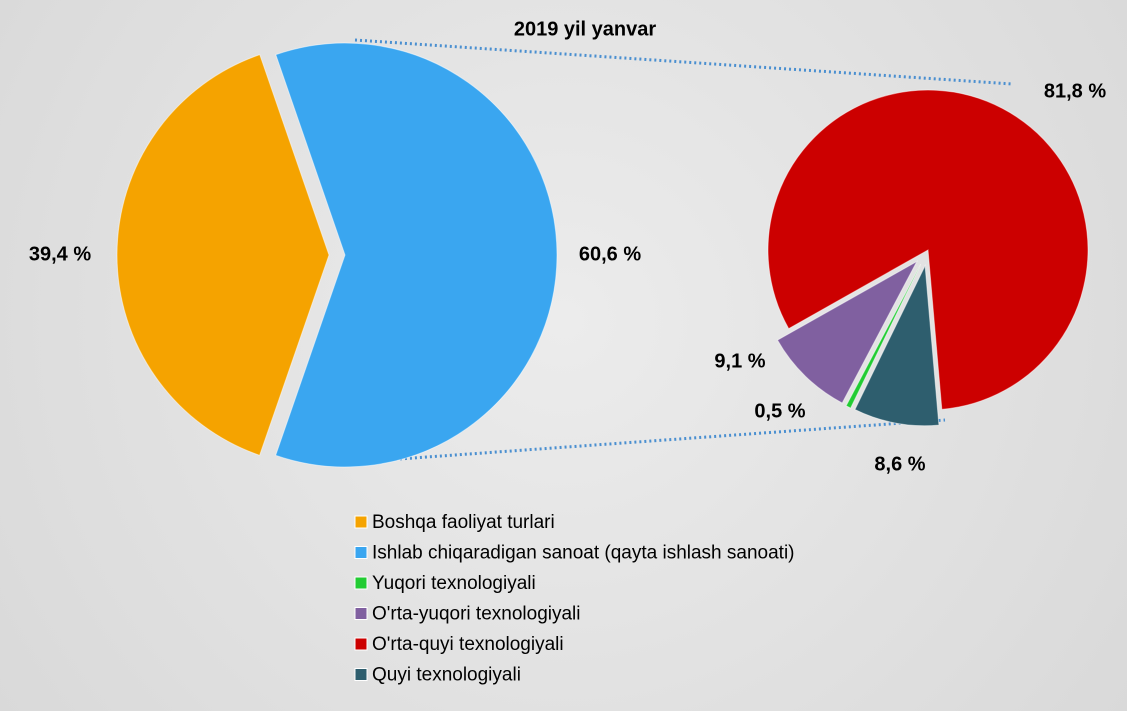 This screenshot has width=1127, height=711. I want to click on legend-label: O'rta-quyi texnologiyali, so click(468, 644).